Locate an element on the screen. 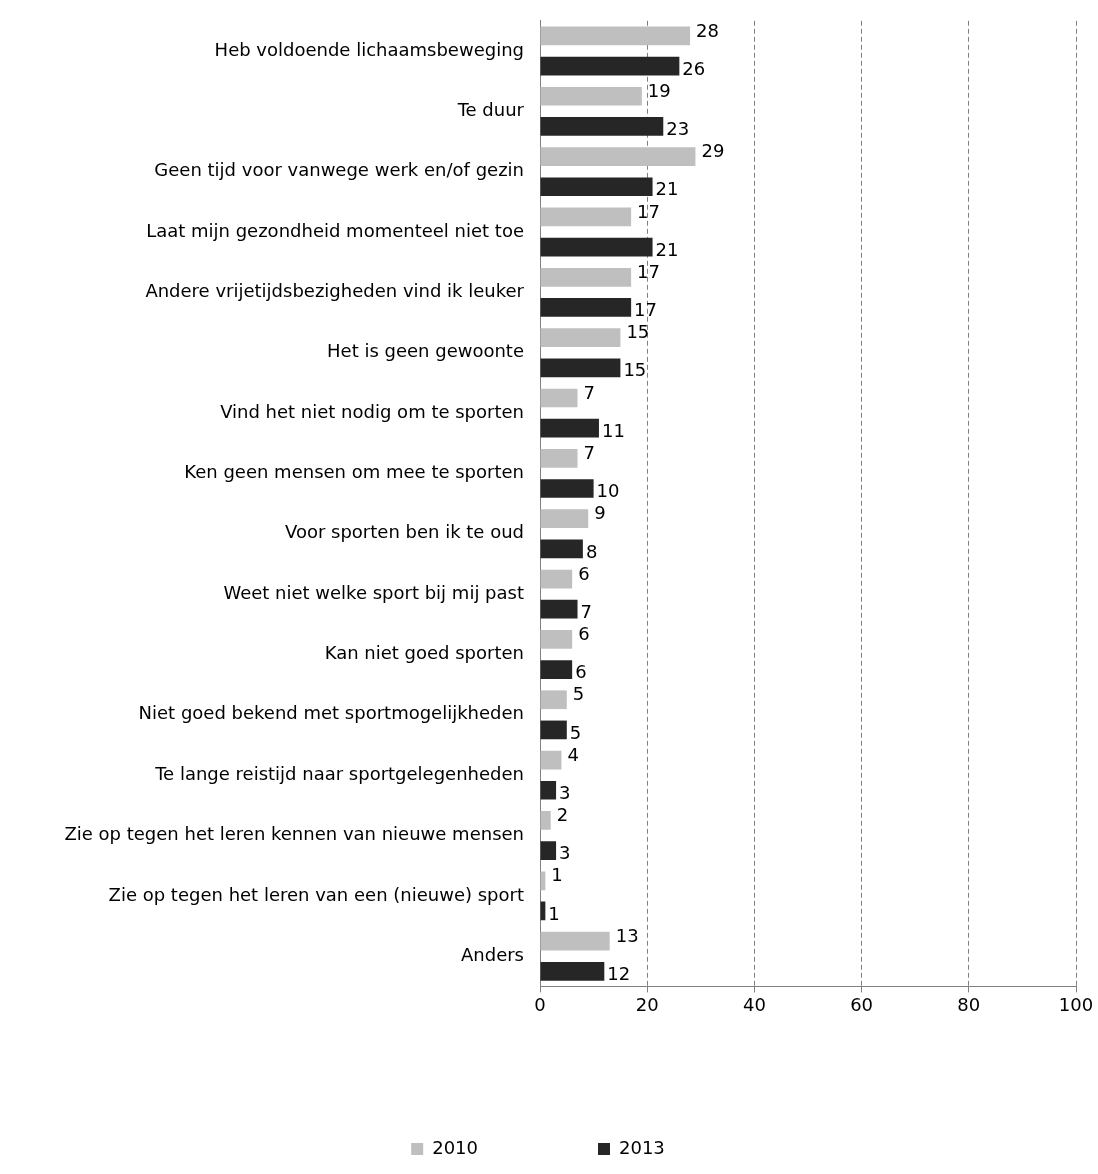  x-tick-label: 80 is located at coordinates (969, 1004).